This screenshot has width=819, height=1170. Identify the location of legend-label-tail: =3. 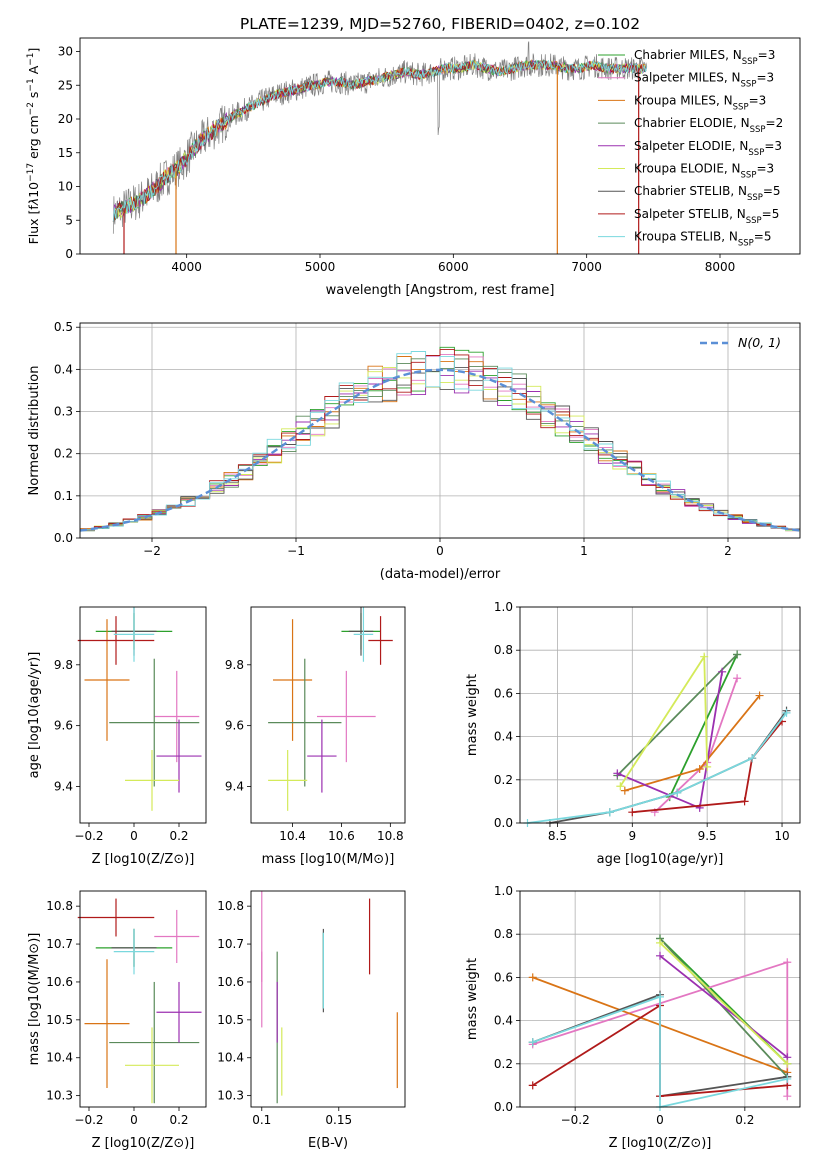
(765, 78).